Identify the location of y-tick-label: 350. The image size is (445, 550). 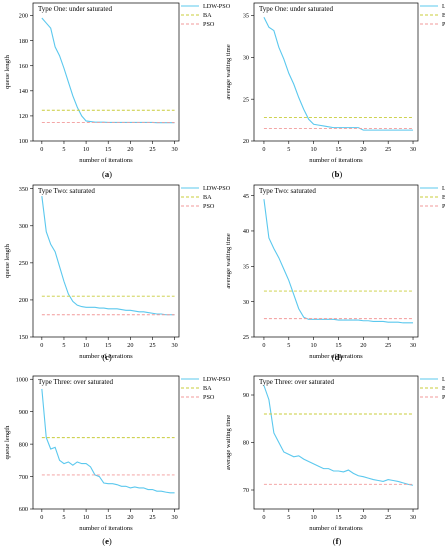
(23, 189).